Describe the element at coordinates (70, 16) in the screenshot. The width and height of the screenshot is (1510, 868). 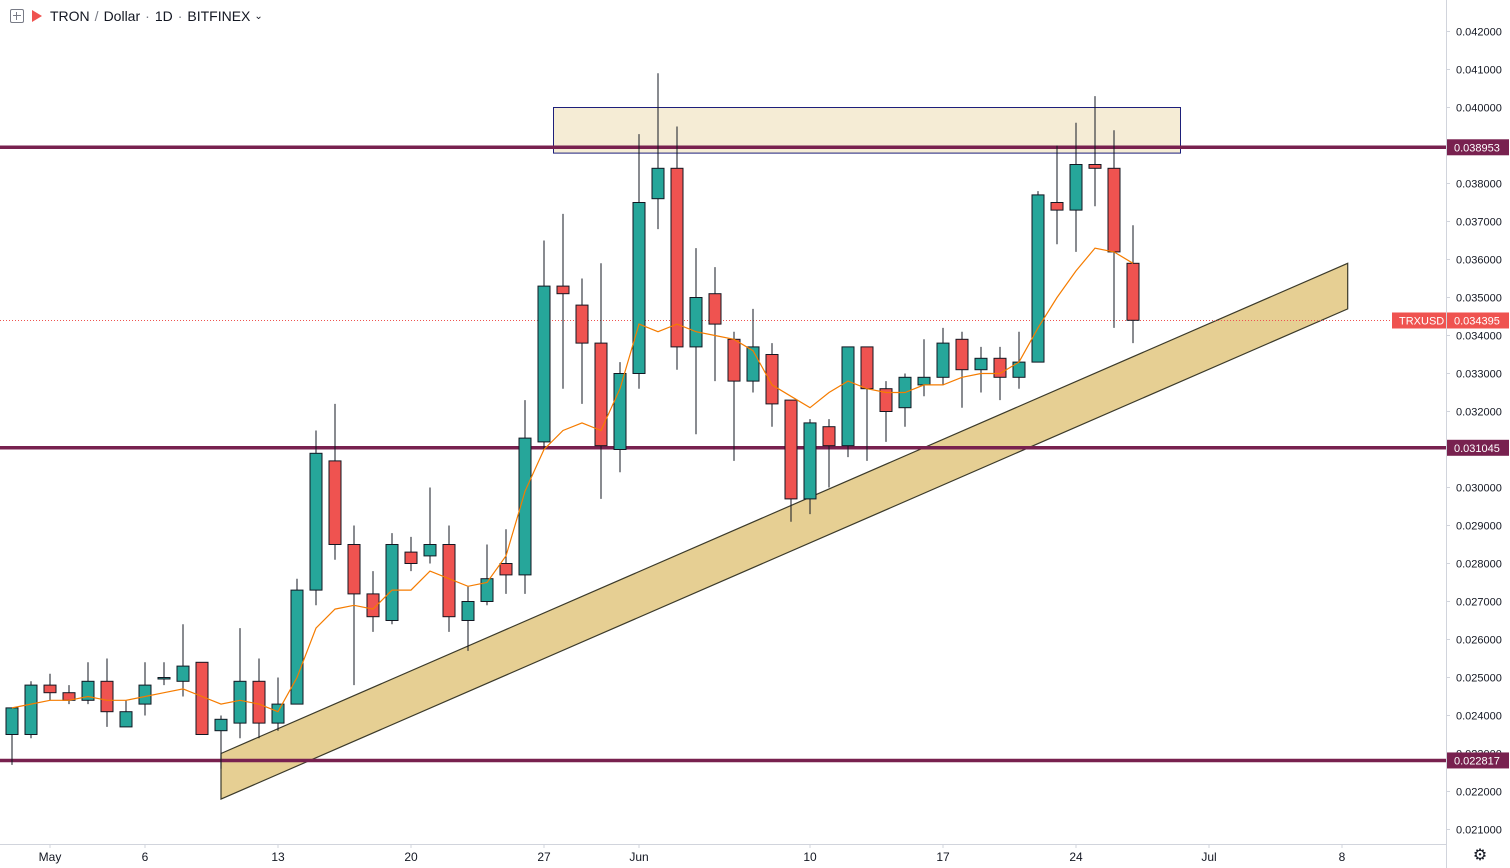
I see `symbol-name: TRON` at that location.